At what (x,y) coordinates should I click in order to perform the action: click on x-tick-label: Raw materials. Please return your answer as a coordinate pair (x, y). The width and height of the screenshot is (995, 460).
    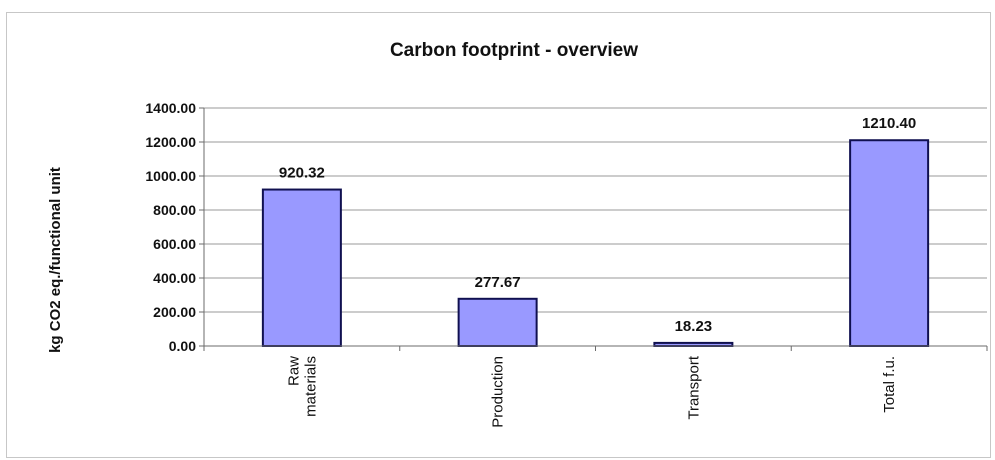
    Looking at the image, I should click on (302, 386).